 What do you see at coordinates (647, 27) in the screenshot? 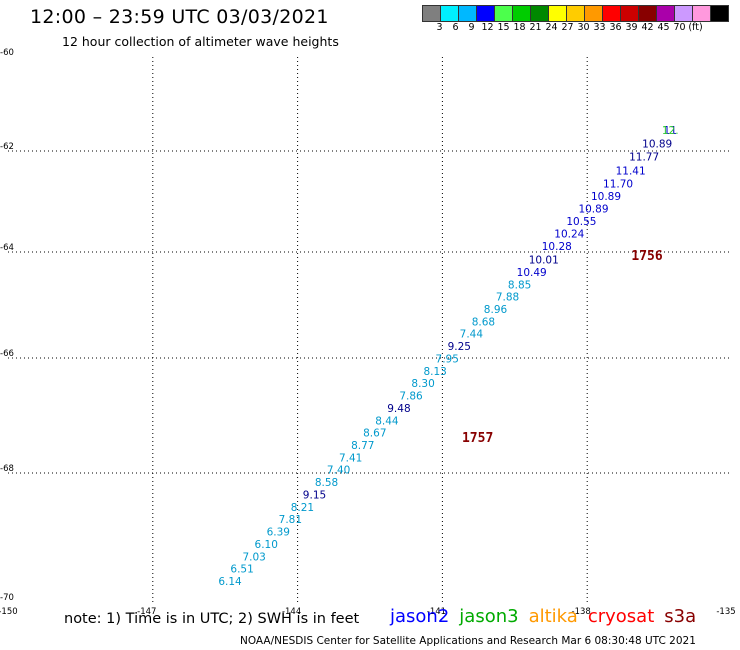
I see `legend-label: 42` at bounding box center [647, 27].